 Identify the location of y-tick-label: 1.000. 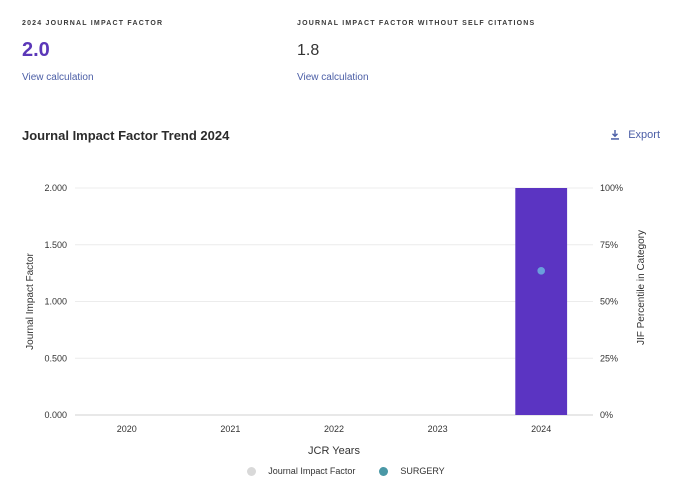
(55, 302).